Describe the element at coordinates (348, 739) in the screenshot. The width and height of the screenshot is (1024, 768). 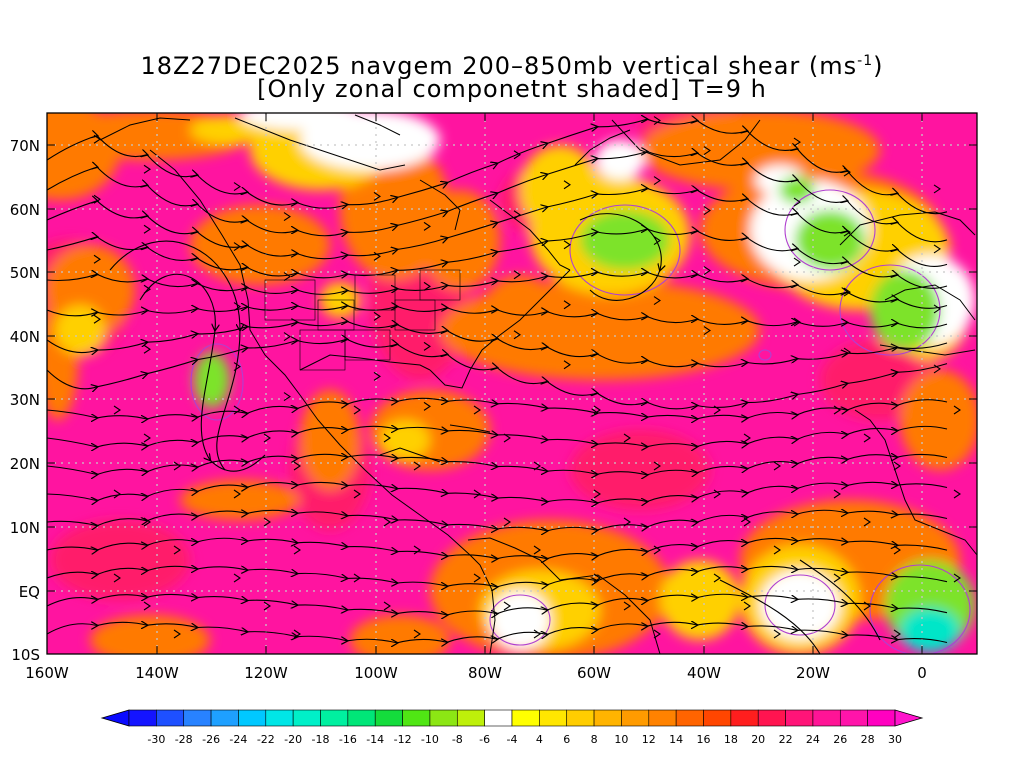
I see `colorbar-tick-label: -16` at that location.